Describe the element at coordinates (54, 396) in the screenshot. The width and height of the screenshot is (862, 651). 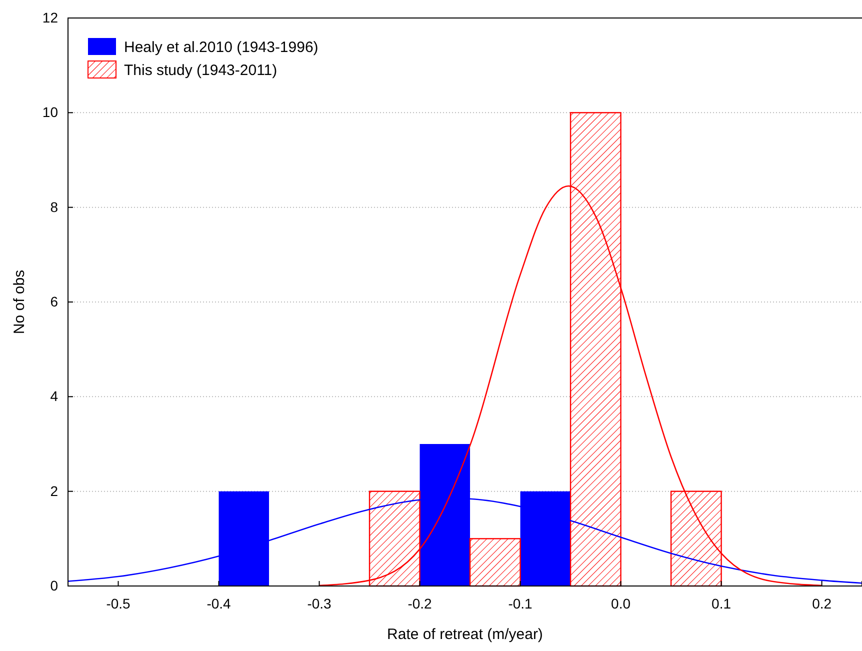
I see `y-tick-label: 4` at that location.